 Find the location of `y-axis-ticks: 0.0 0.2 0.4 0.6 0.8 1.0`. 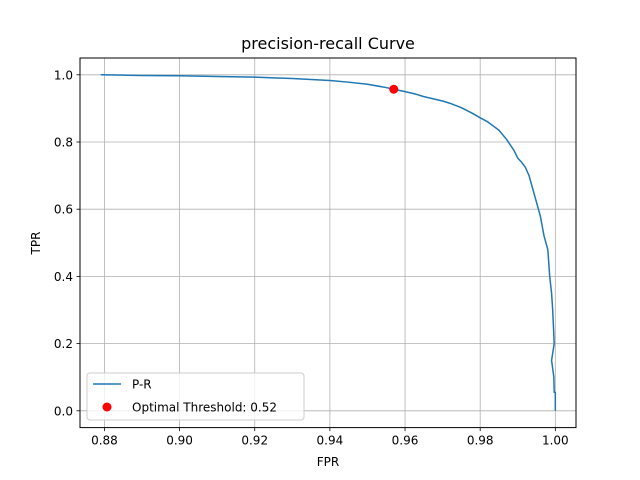

y-axis-ticks: 0.0 0.2 0.4 0.6 0.8 1.0 is located at coordinates (67, 243).